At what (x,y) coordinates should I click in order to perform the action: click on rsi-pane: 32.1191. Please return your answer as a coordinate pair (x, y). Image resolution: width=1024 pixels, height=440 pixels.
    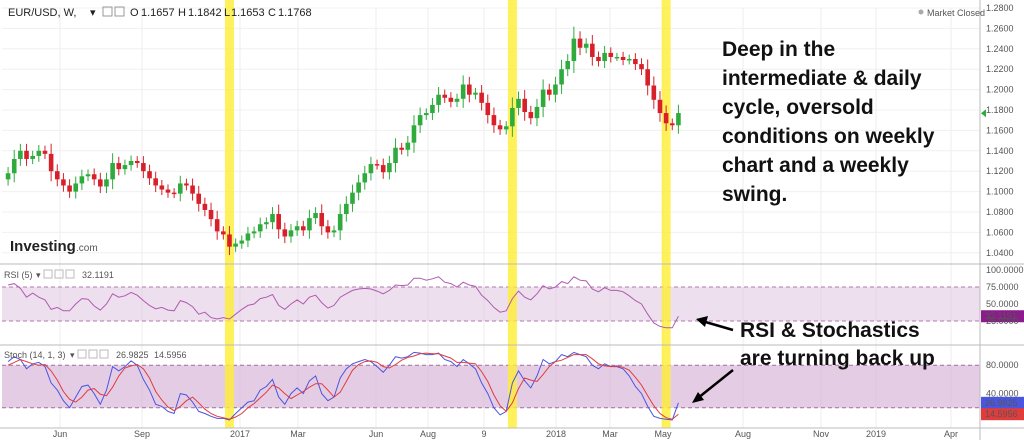
    Looking at the image, I should click on (515, 302).